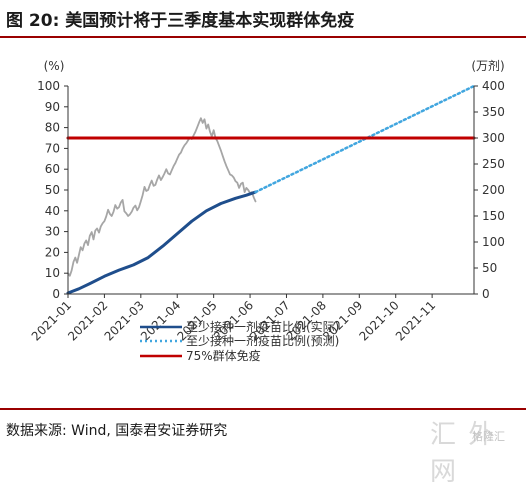 This screenshot has width=526, height=488. Describe the element at coordinates (52, 190) in the screenshot. I see `left-tick-label: 50` at that location.